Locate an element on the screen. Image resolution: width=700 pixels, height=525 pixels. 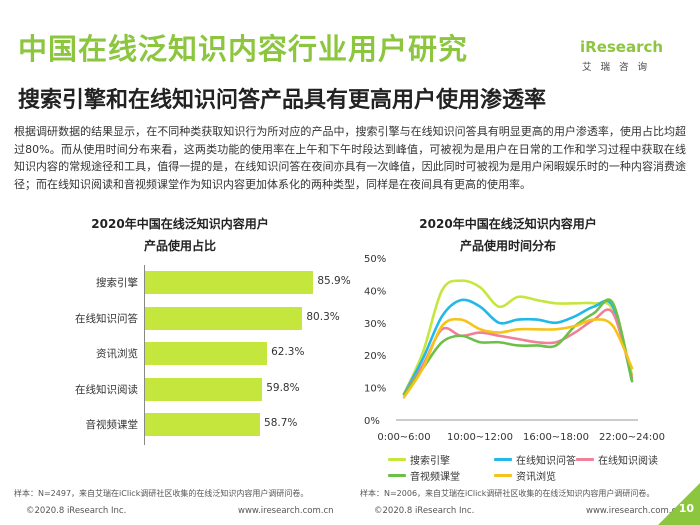
legend-item: 在线知识阅读 is located at coordinates (617, 459).